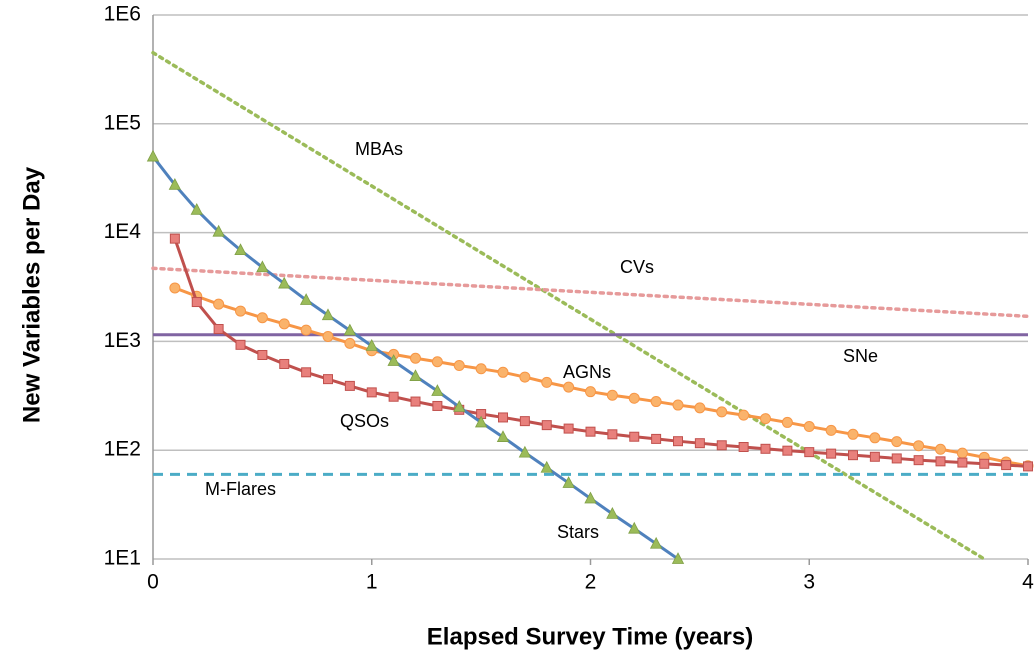 The width and height of the screenshot is (1036, 657). What do you see at coordinates (578, 532) in the screenshot?
I see `series-label: Stars` at bounding box center [578, 532].